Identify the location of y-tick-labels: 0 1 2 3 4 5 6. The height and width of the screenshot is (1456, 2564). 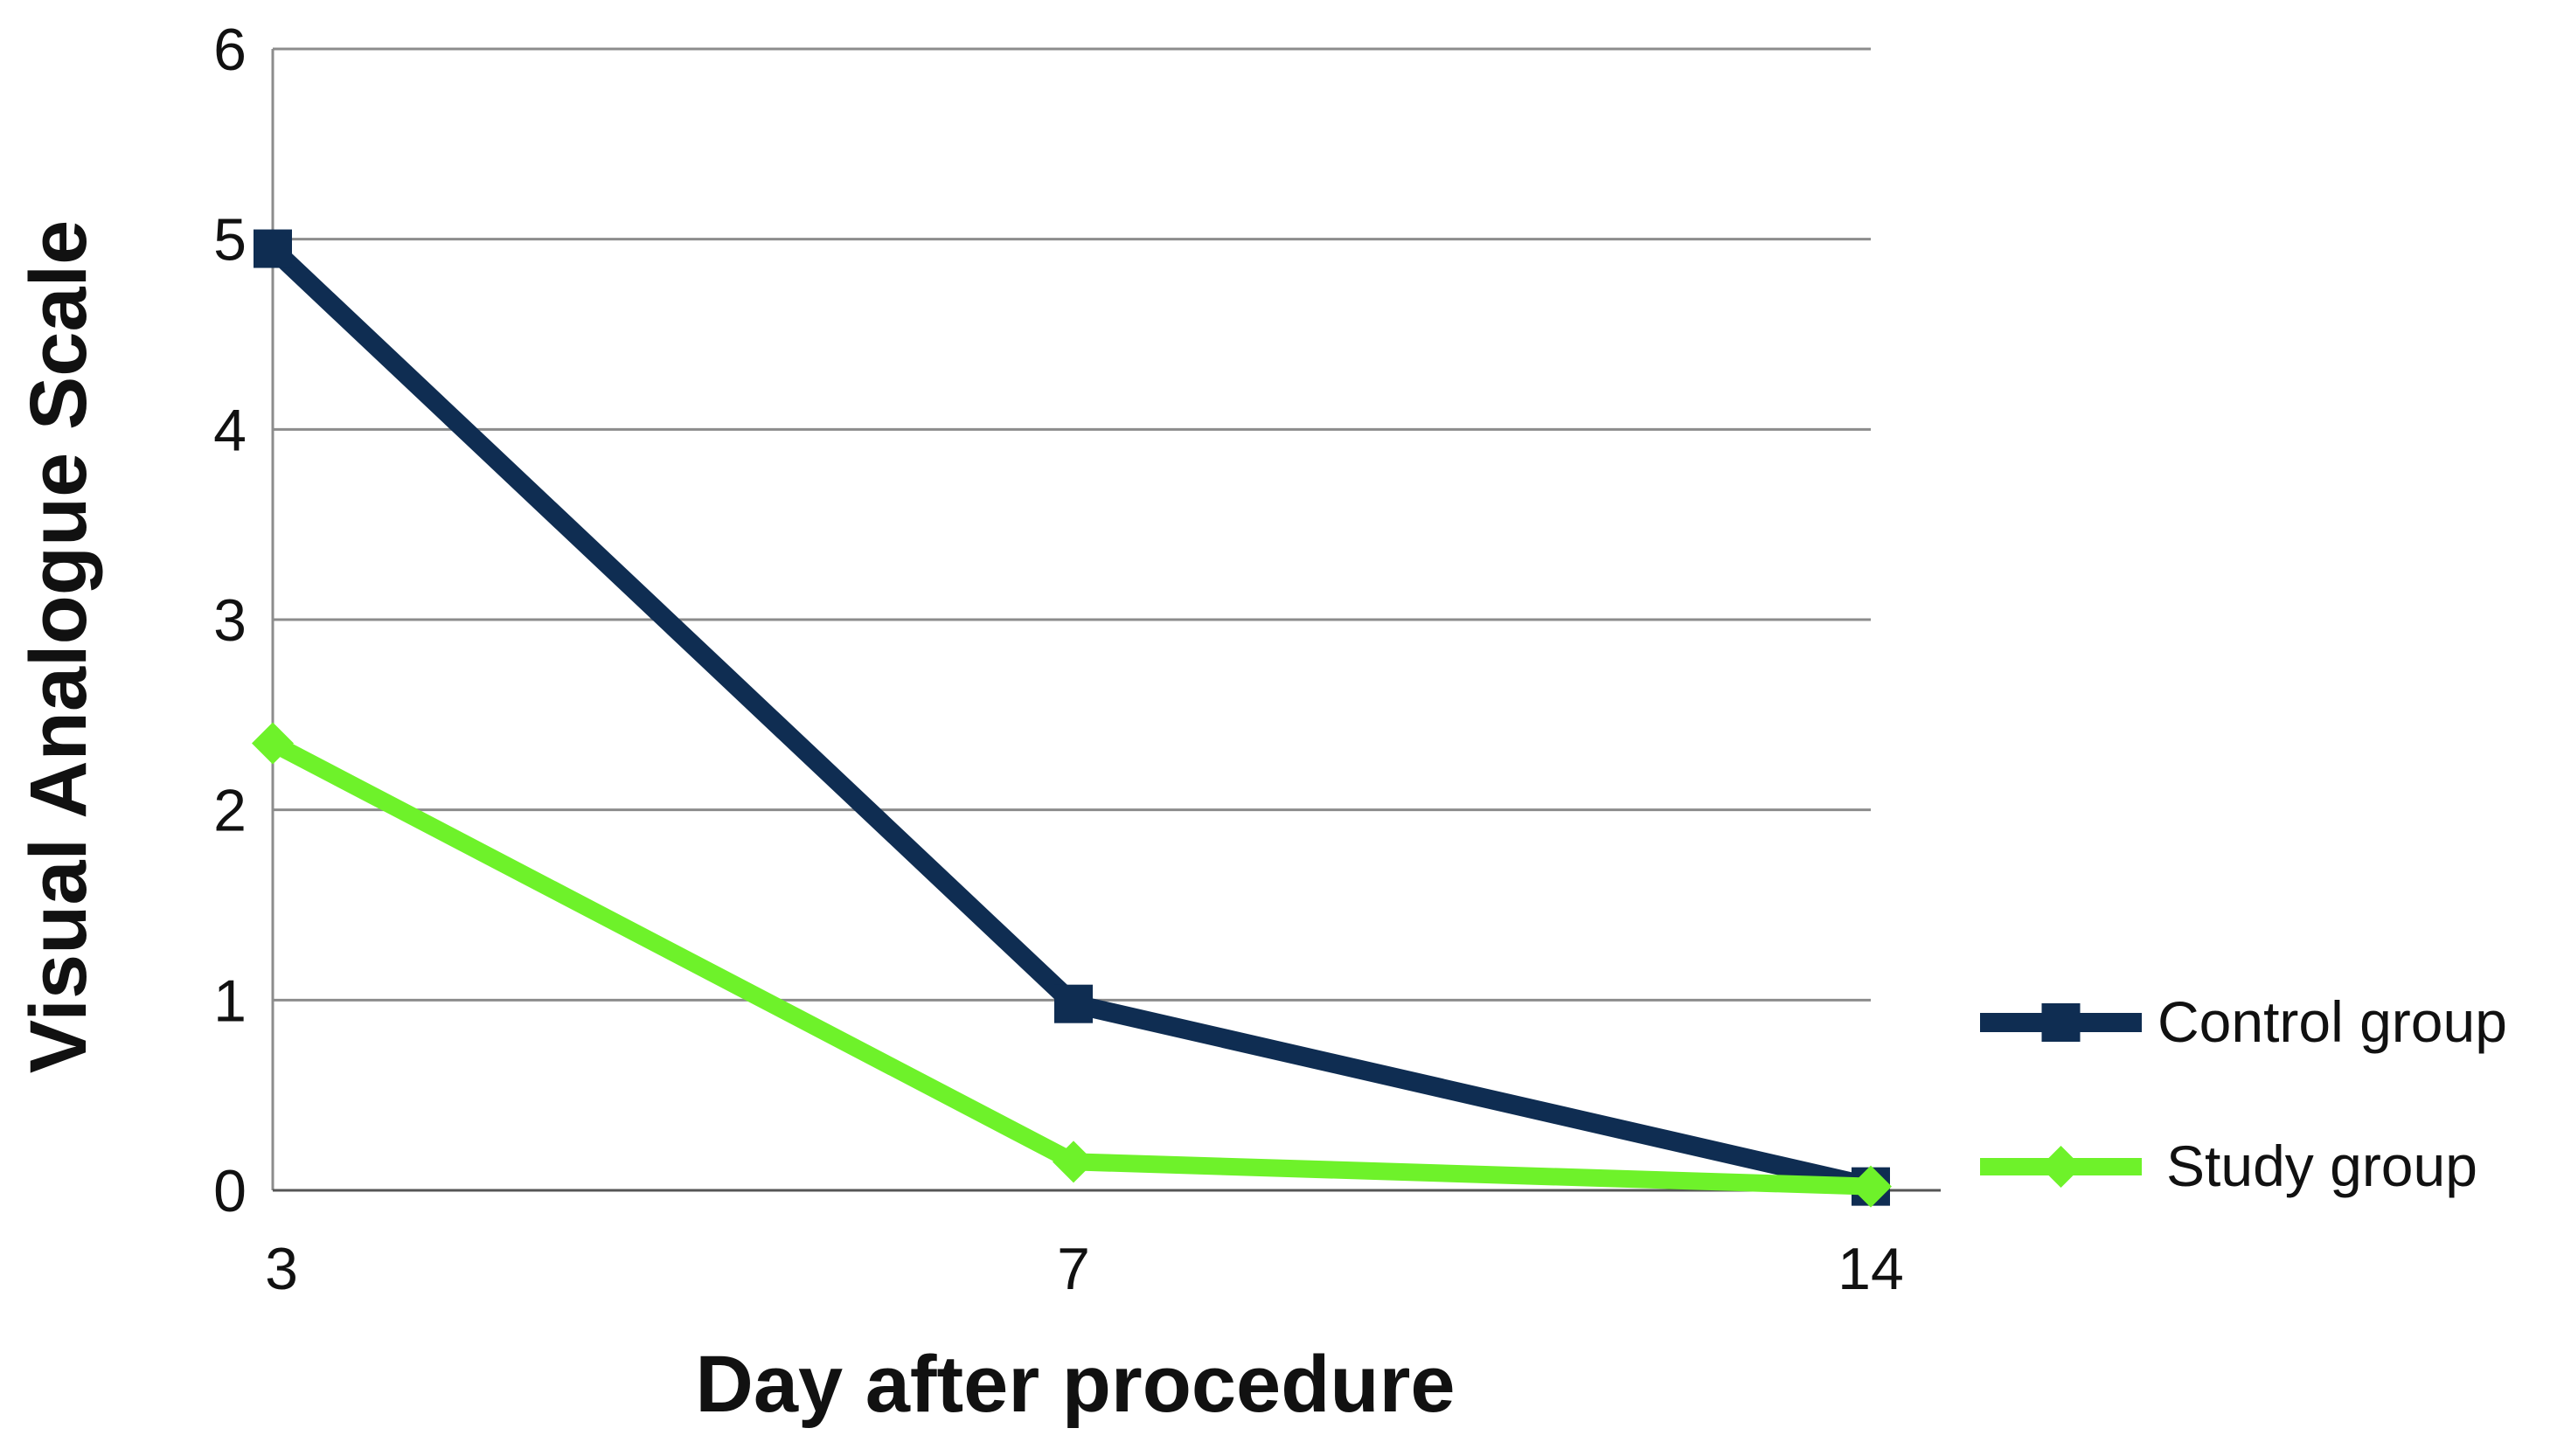
(230, 620).